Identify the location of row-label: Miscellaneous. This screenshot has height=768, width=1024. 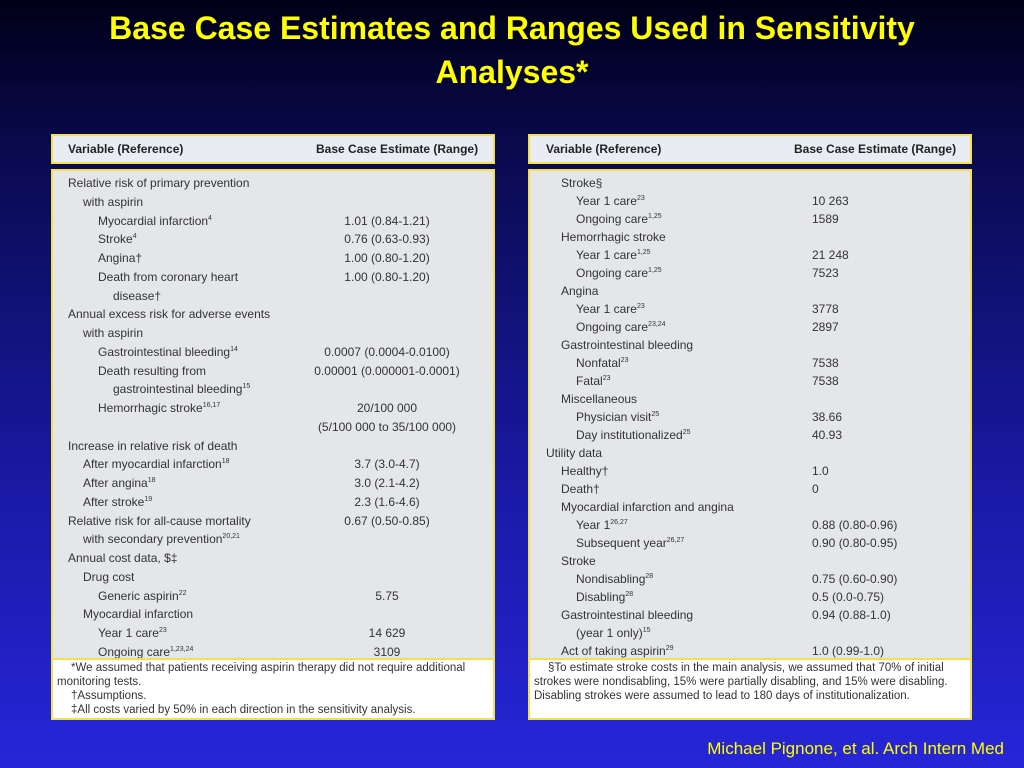
(599, 399).